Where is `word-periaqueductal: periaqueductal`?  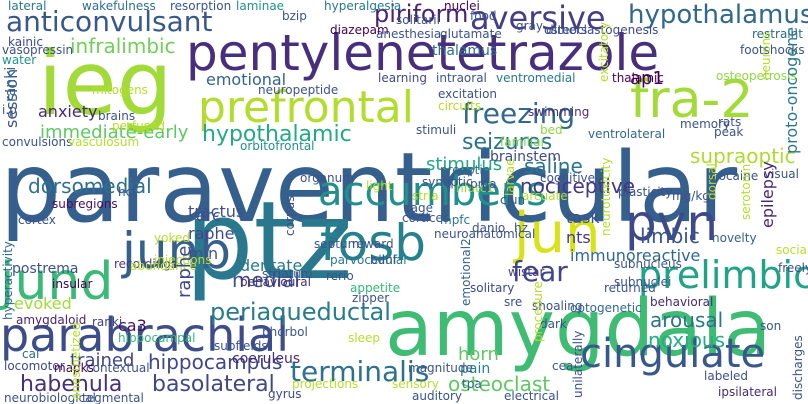
word-periaqueductal: periaqueductal is located at coordinates (300, 312).